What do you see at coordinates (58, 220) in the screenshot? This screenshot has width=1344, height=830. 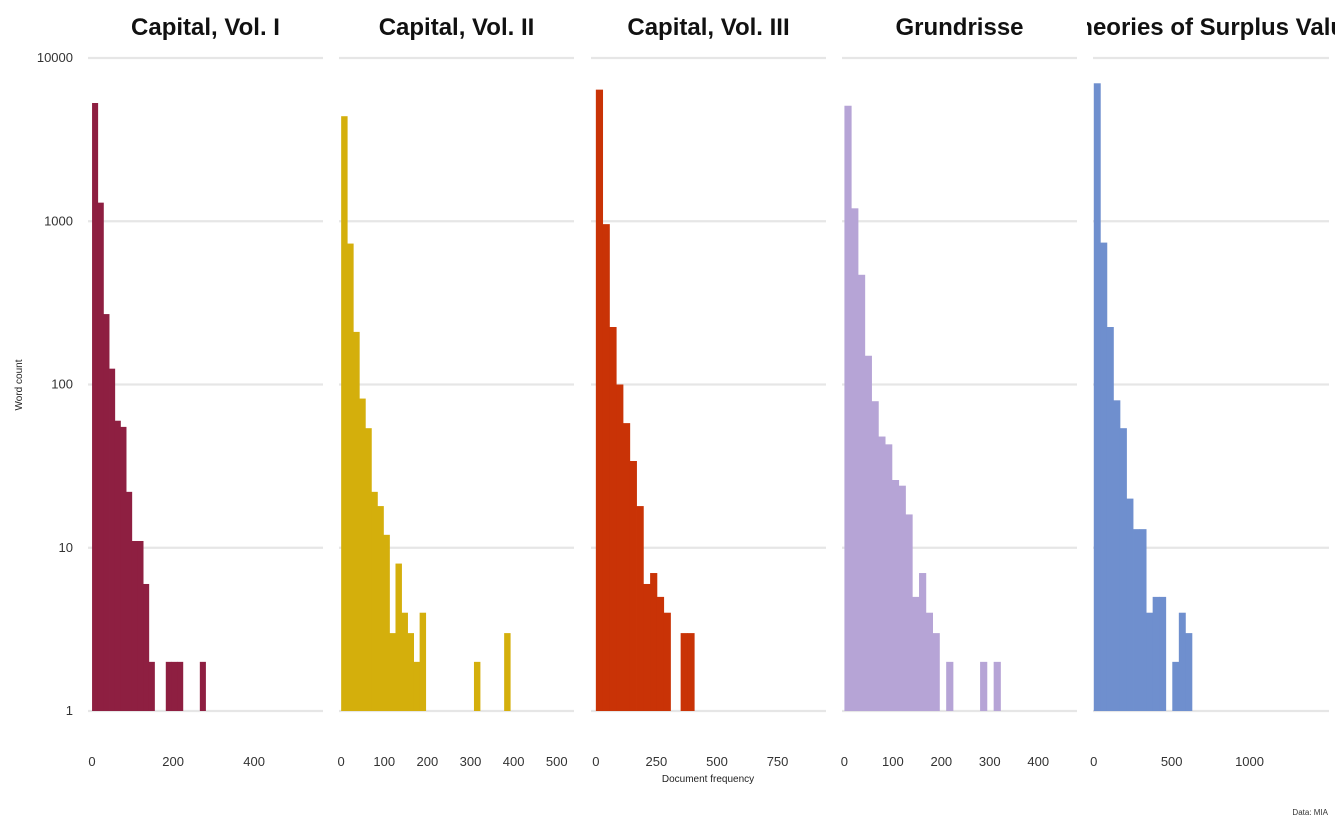 I see `y-tick-label: 1000` at bounding box center [58, 220].